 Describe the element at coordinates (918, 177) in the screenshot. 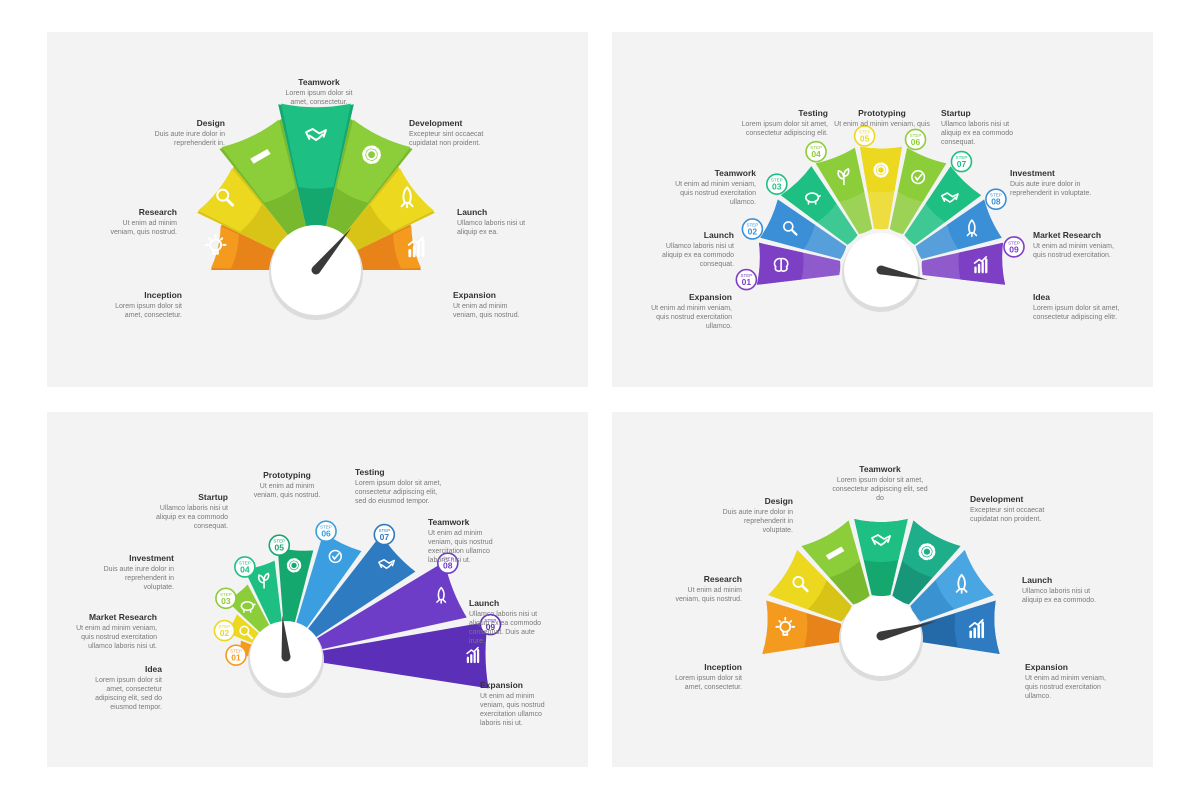

I see `checklist-icon` at that location.